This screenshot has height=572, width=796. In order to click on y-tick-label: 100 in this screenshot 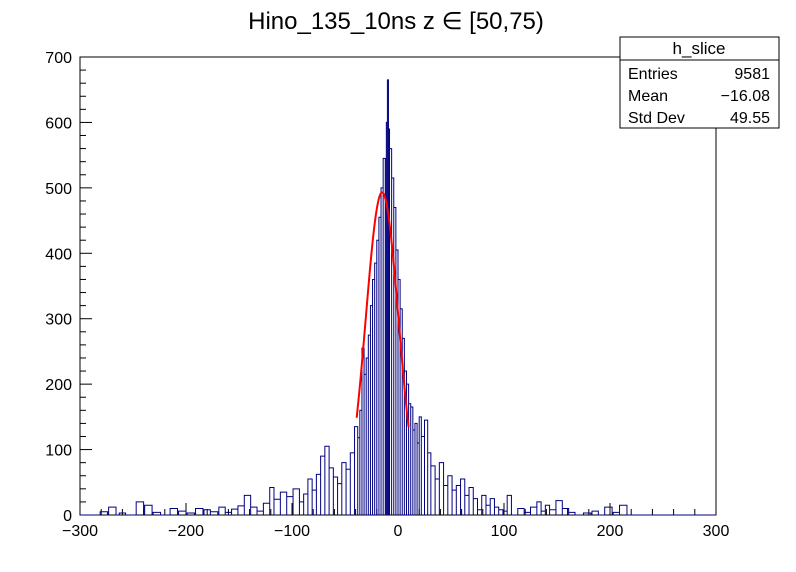, I will do `click(58, 451)`.